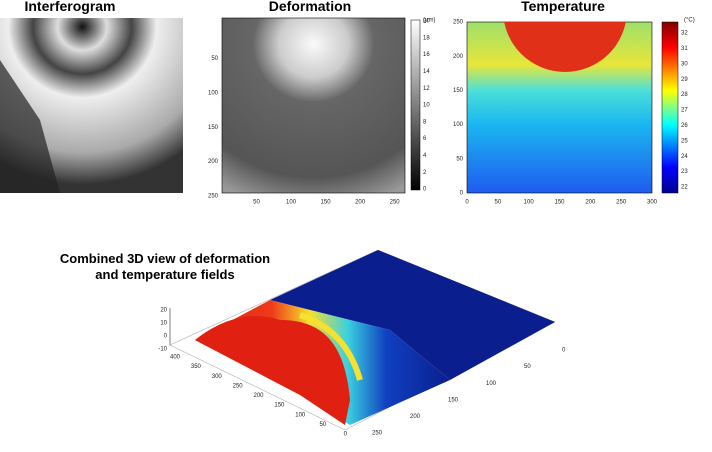 The height and width of the screenshot is (452, 712). I want to click on interferogram-dark, so click(30, 126).